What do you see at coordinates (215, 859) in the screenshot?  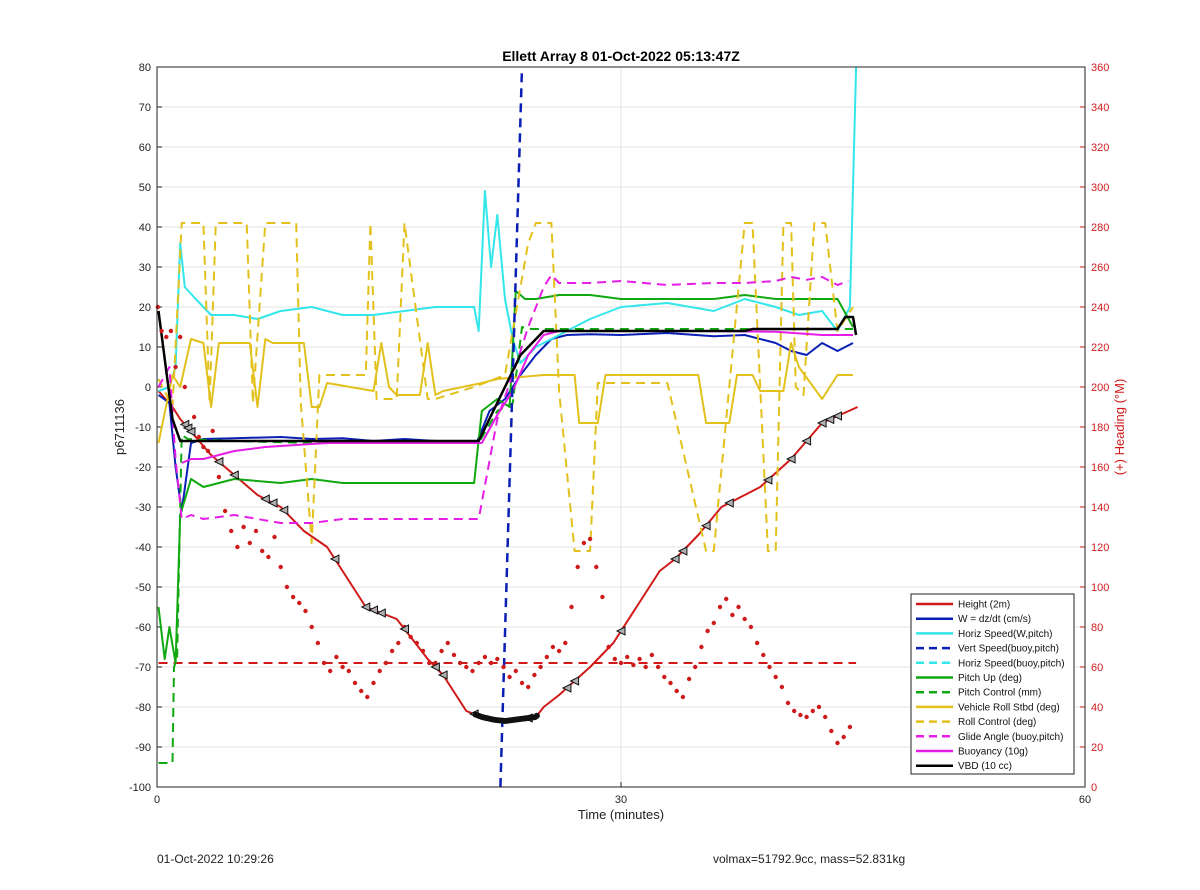 I see `footer-timestamp: 01-Oct-2022 10:29:26` at bounding box center [215, 859].